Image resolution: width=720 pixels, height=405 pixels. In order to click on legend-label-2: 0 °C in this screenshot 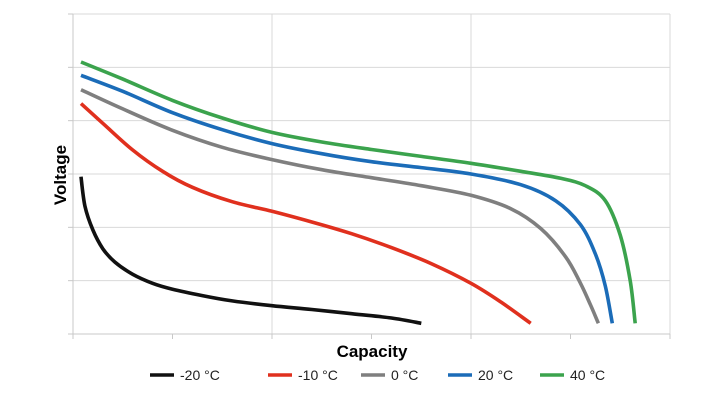, I will do `click(404, 375)`.